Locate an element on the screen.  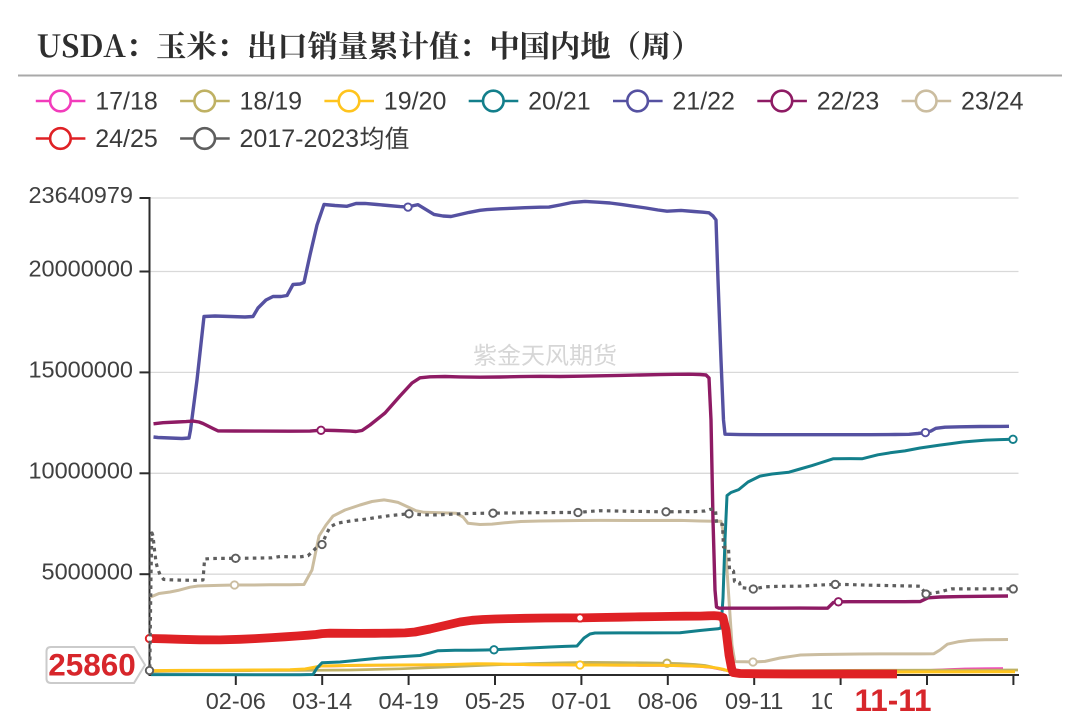
svg-text: 15000000 is located at coordinates (80, 370).